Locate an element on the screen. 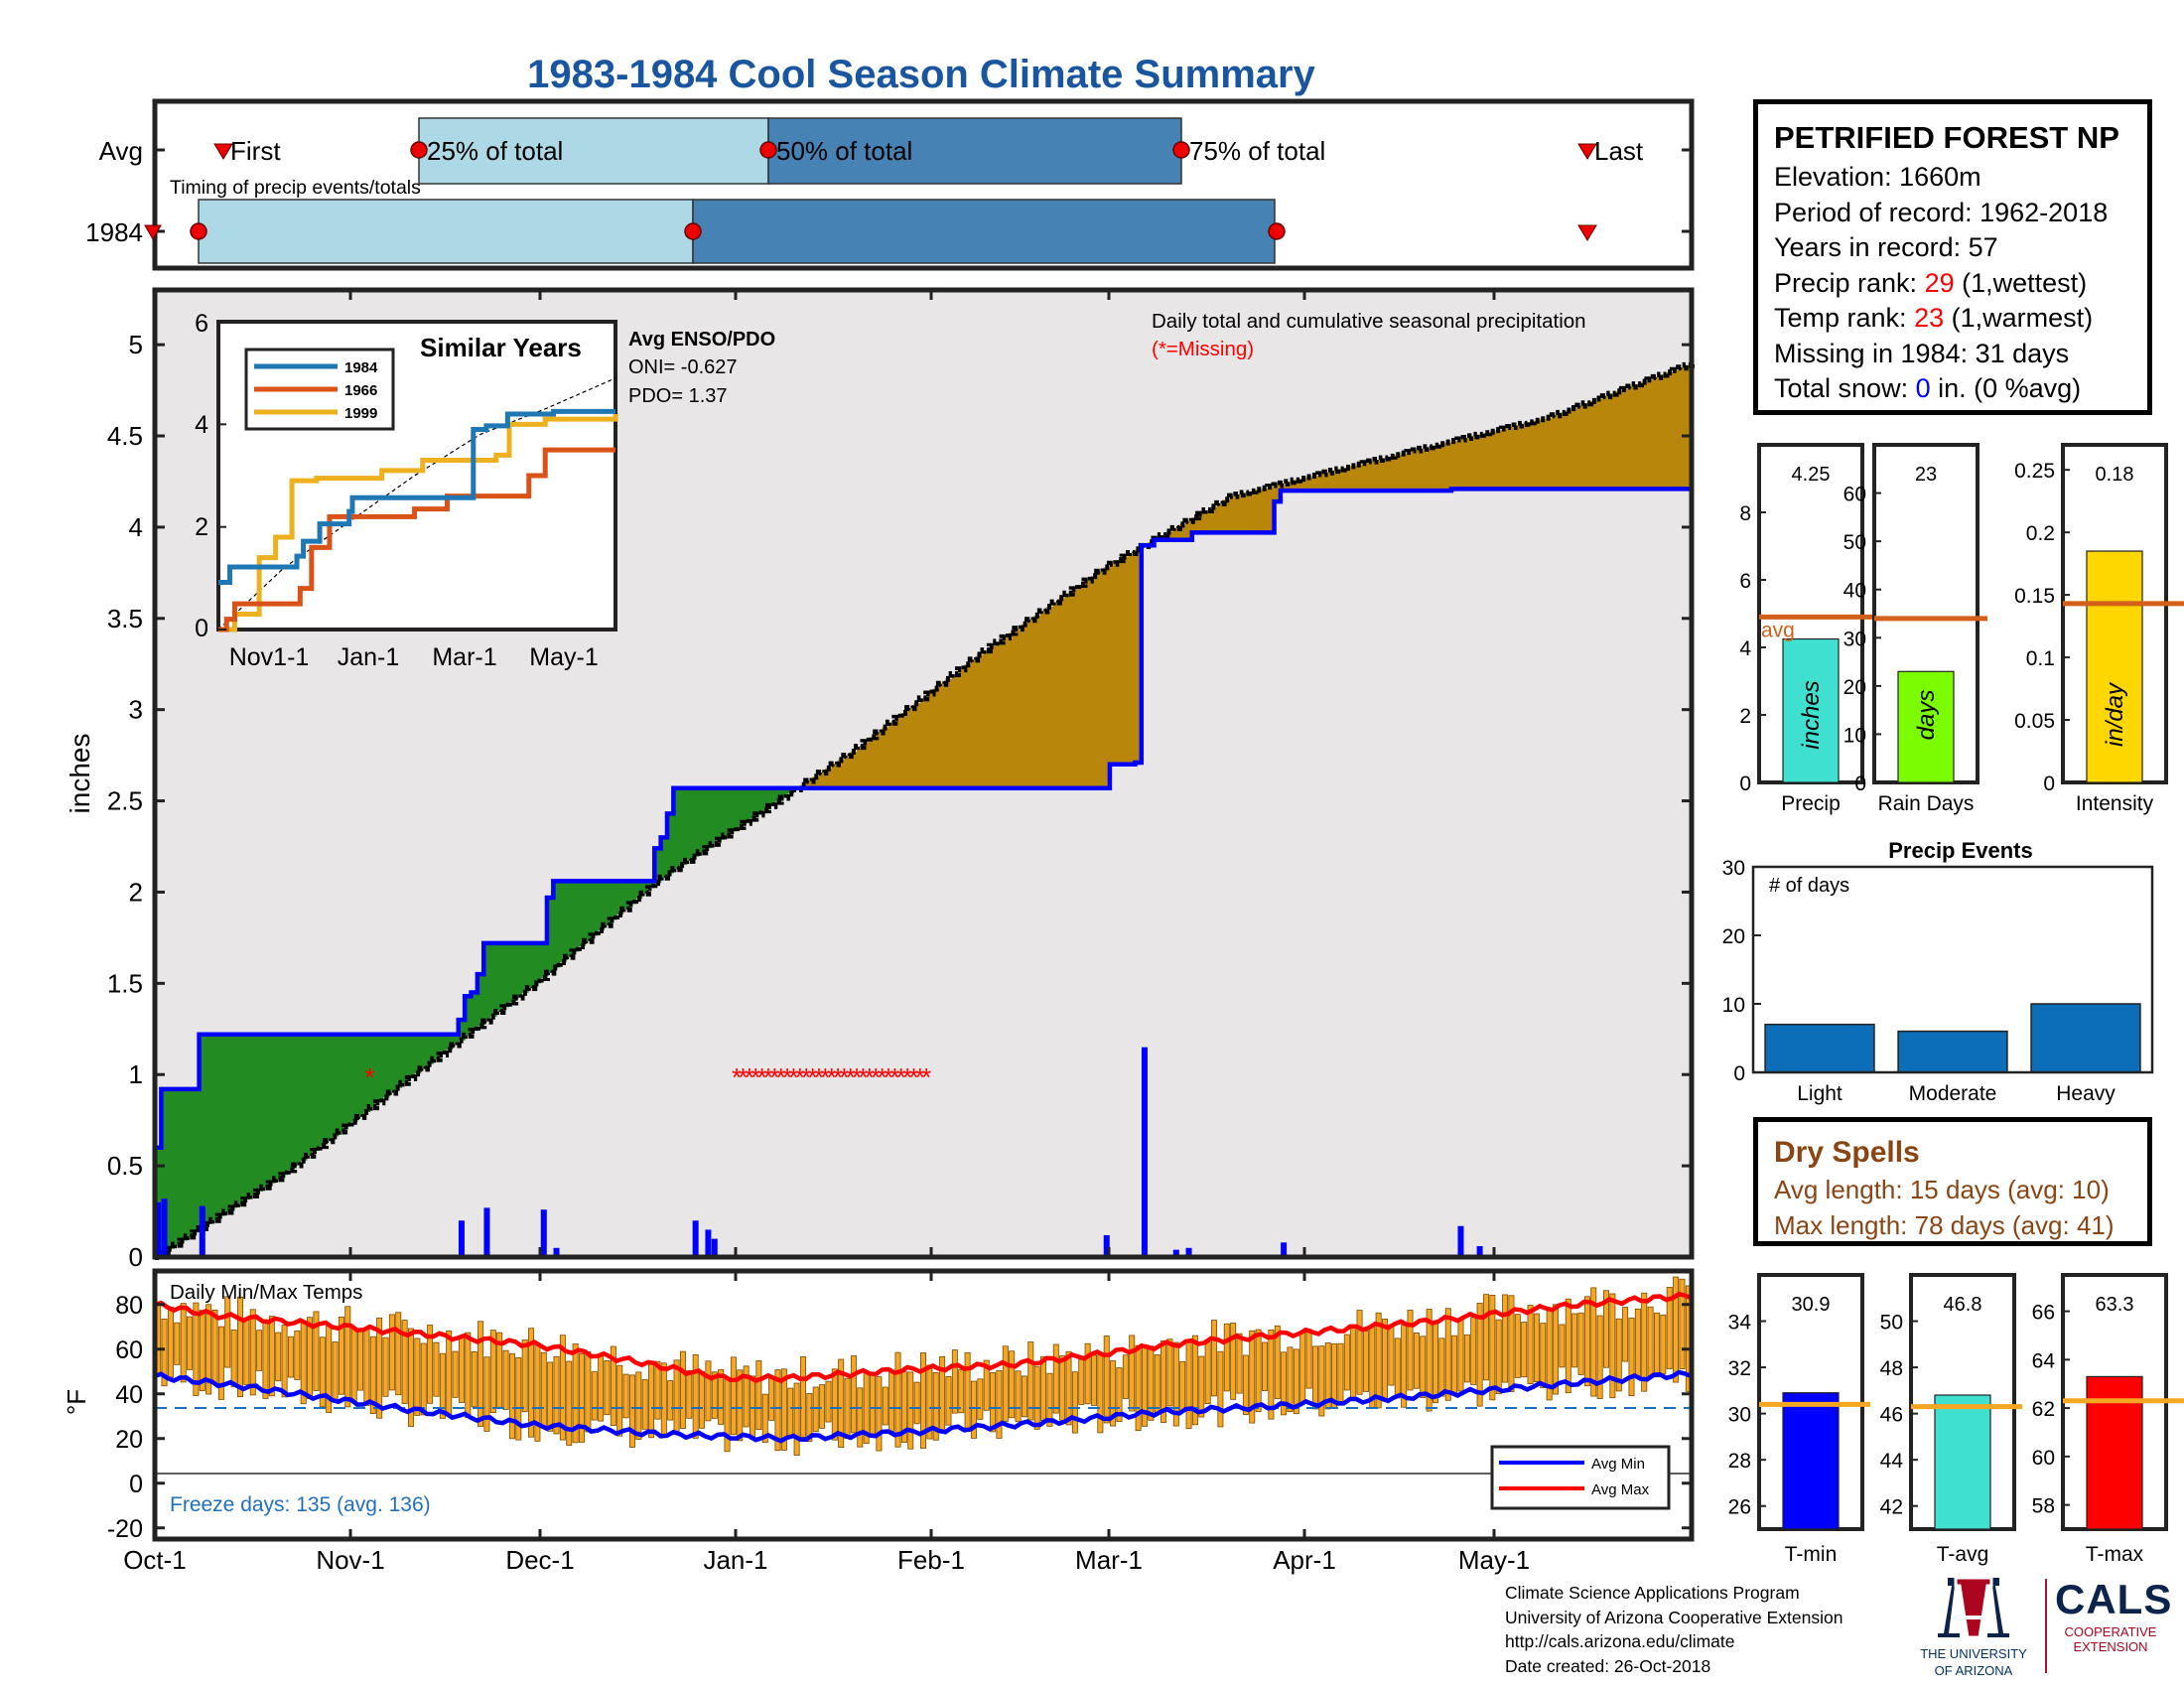 The image size is (2184, 1688). y-tick-label: 0 is located at coordinates (136, 1257).